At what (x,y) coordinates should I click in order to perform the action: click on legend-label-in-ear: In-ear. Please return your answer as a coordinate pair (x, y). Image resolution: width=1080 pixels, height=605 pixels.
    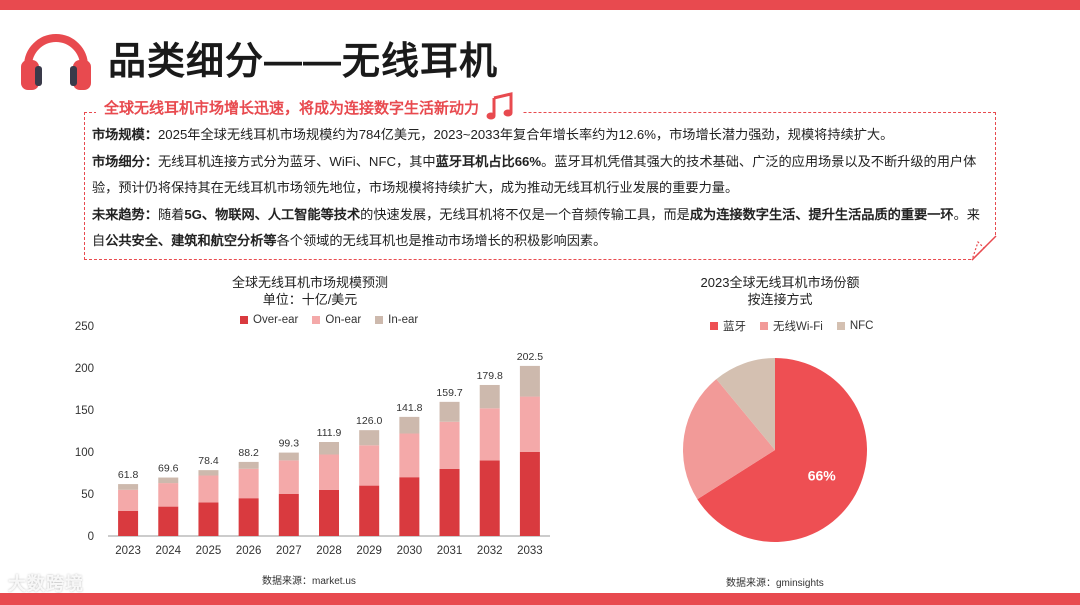
    Looking at the image, I should click on (403, 320).